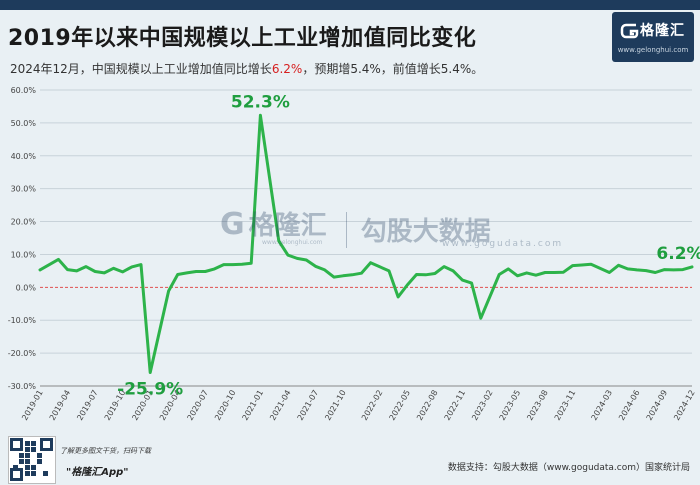 Image resolution: width=700 pixels, height=485 pixels. What do you see at coordinates (32, 460) in the screenshot?
I see `qr-code-icon` at bounding box center [32, 460].